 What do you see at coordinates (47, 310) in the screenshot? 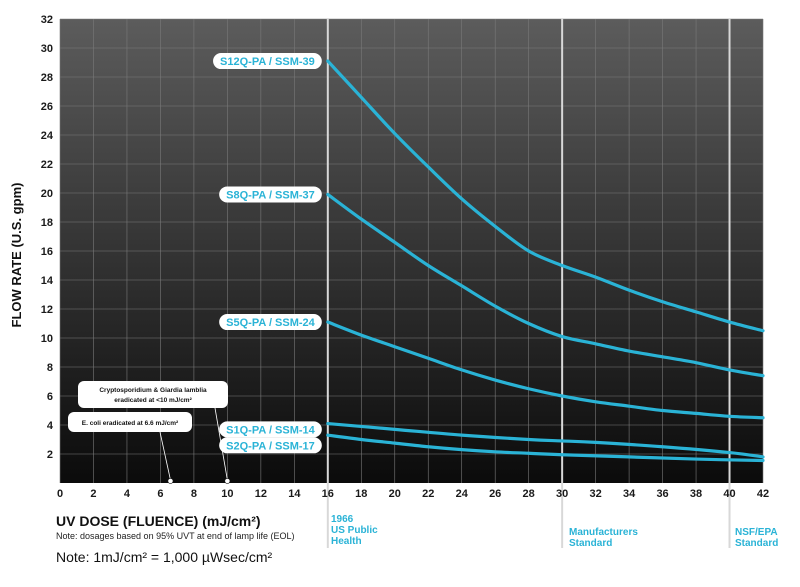
I see `y-tick-label: 12` at bounding box center [47, 310].